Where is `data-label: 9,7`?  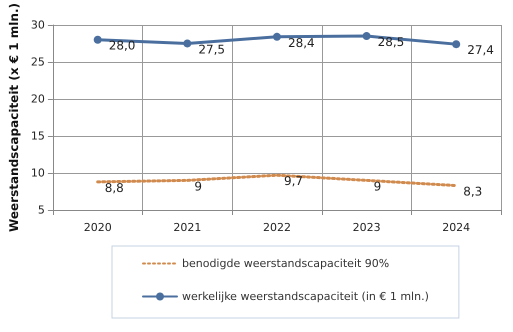
data-label: 9,7 is located at coordinates (294, 181).